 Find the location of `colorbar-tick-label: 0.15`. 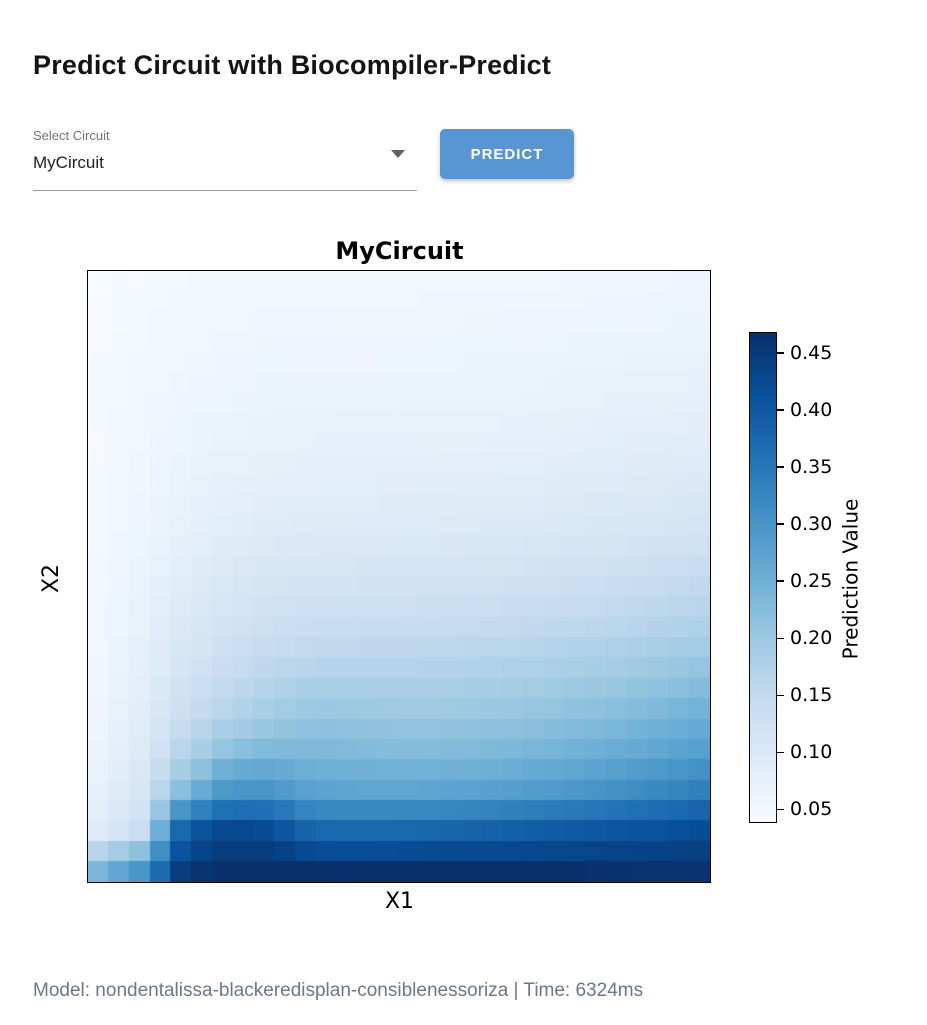

colorbar-tick-label: 0.15 is located at coordinates (811, 695).